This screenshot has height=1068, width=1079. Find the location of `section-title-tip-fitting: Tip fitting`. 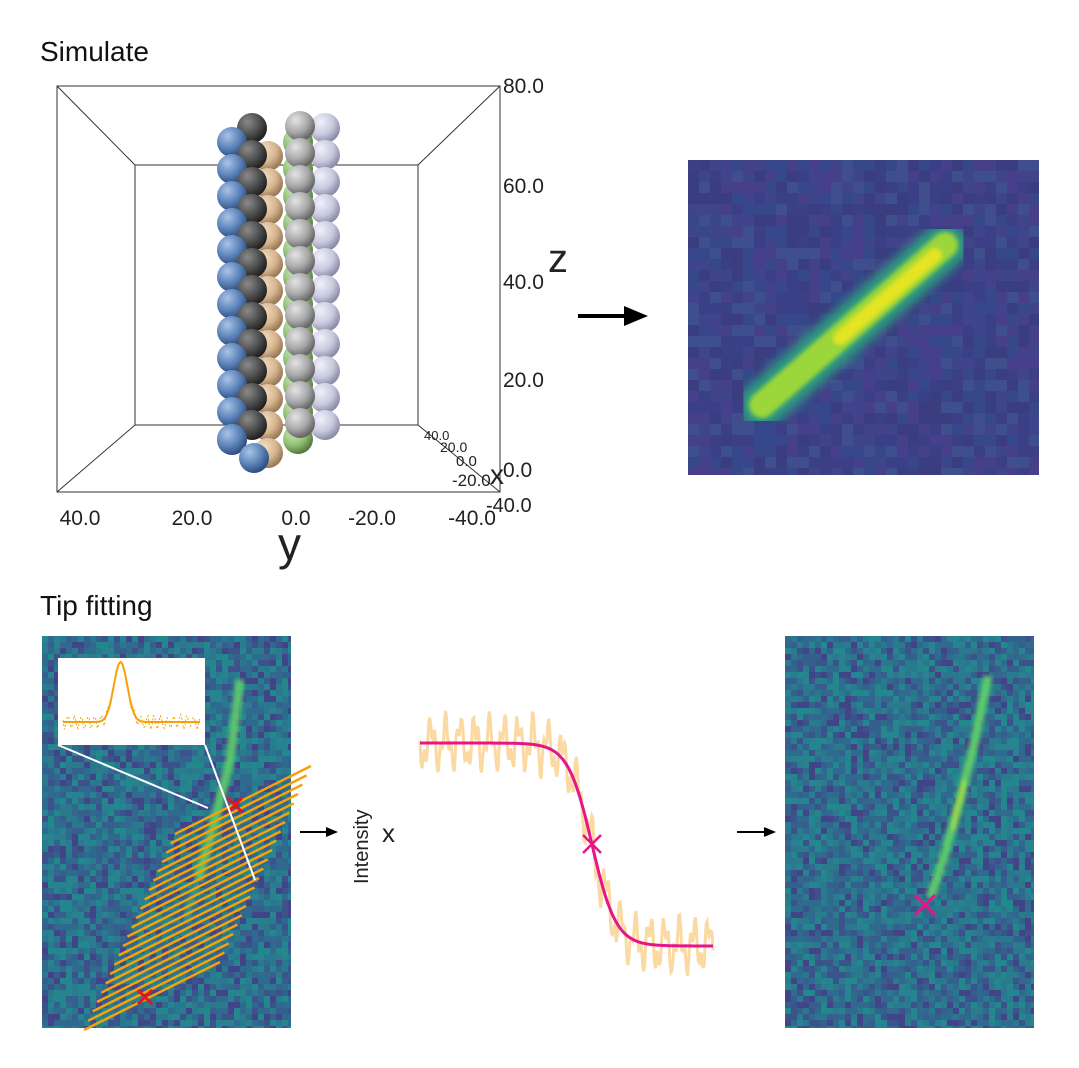

section-title-tip-fitting: Tip fitting is located at coordinates (96, 605).